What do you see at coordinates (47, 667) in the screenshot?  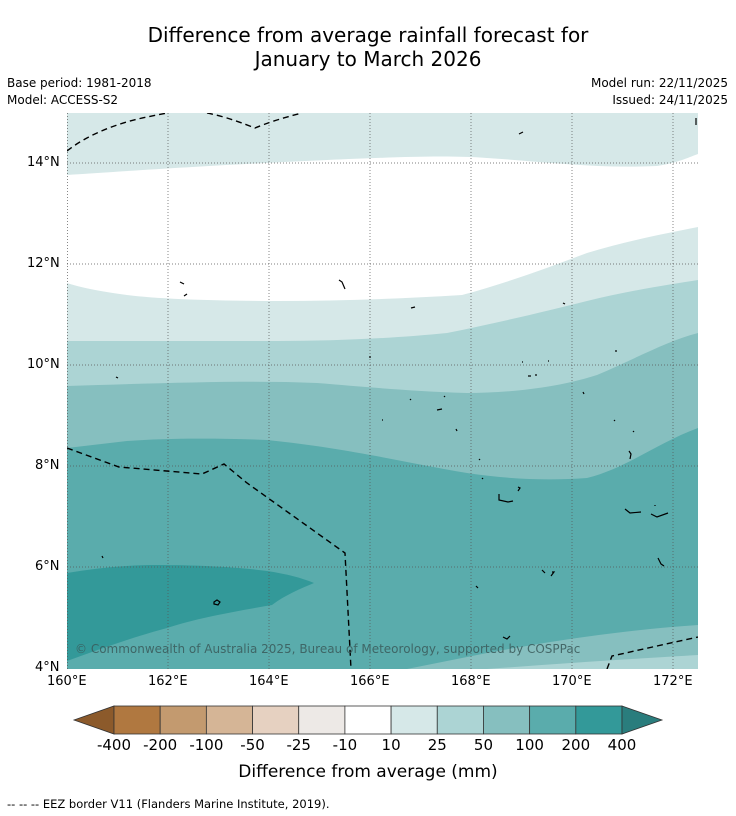 I see `lat-label-4n: 4°N` at bounding box center [47, 667].